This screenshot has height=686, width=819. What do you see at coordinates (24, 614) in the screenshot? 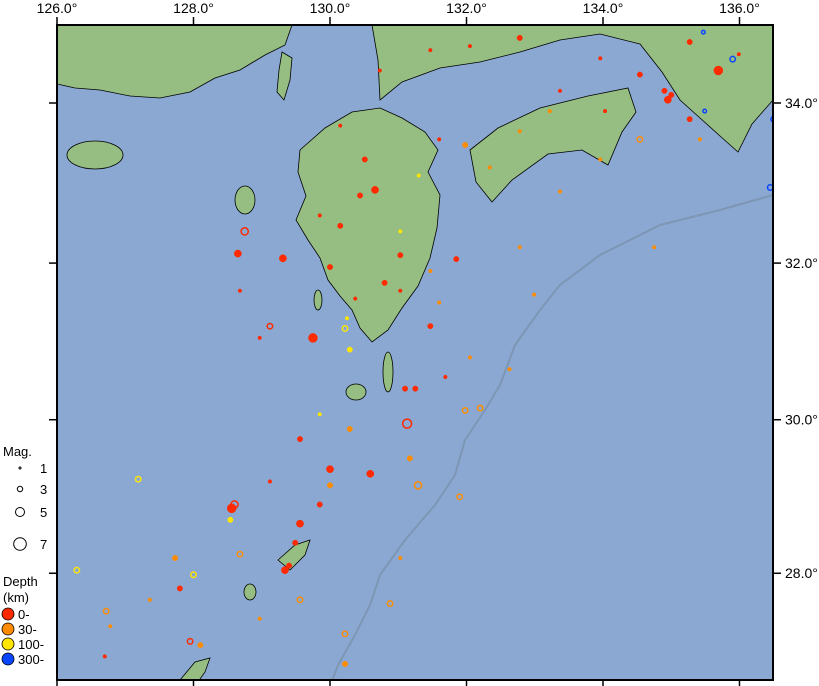
I see `legend-depth-label: 0-` at bounding box center [24, 614].